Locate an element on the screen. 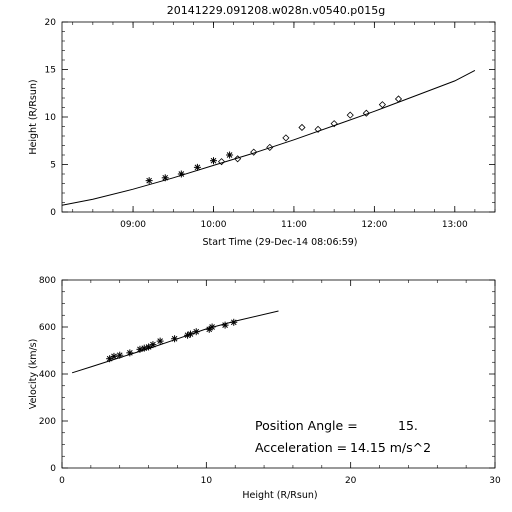  top-y-axis-label: Height (R/Rsun) is located at coordinates (33, 116).